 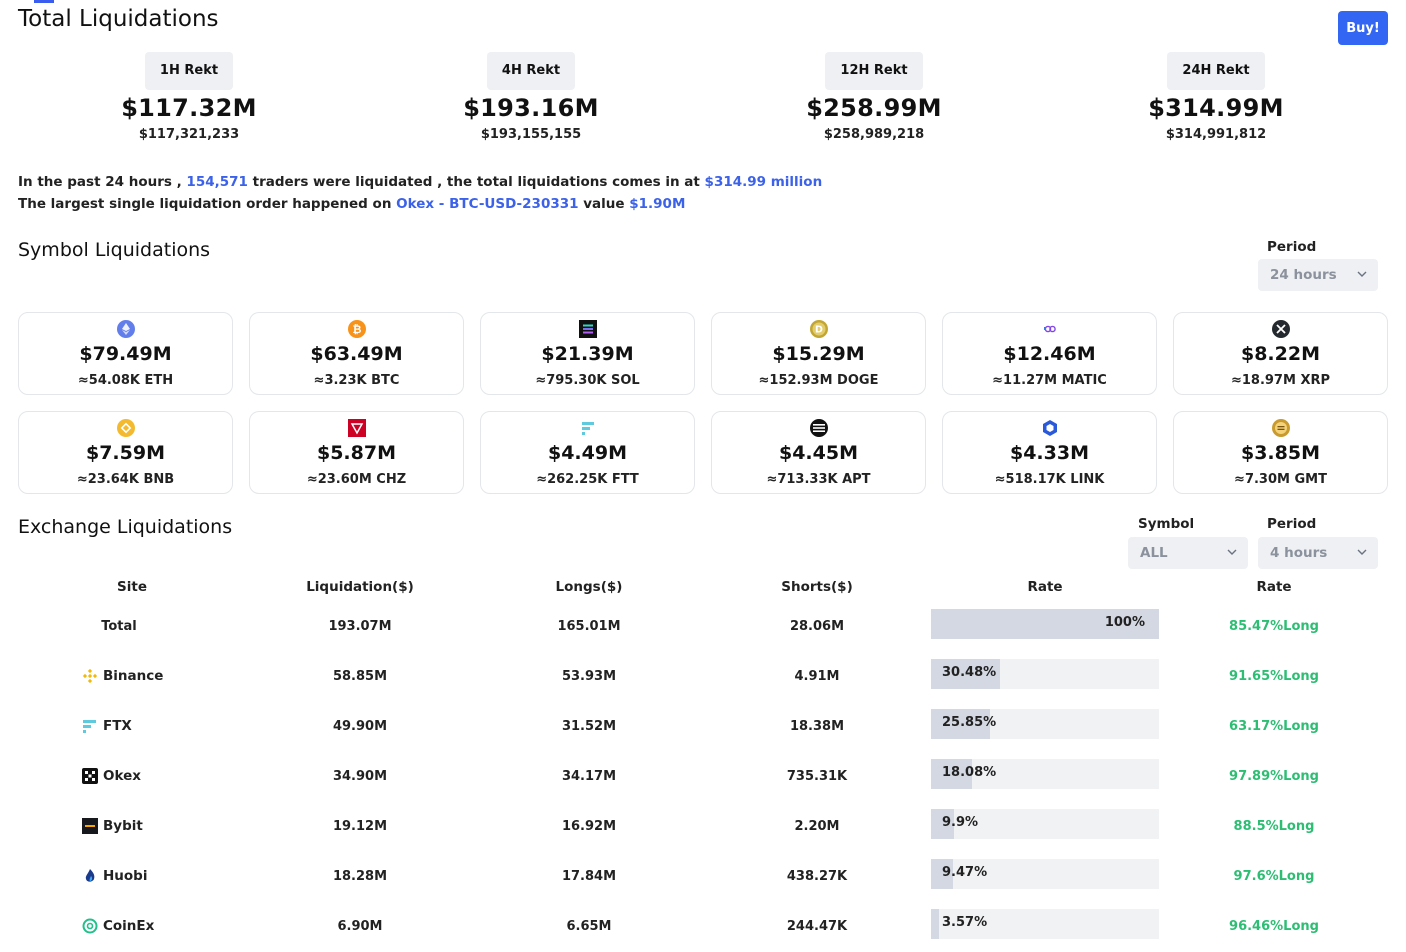 I want to click on symbol-card-apt: $4.45M ≈713.33K APT, so click(x=818, y=452).